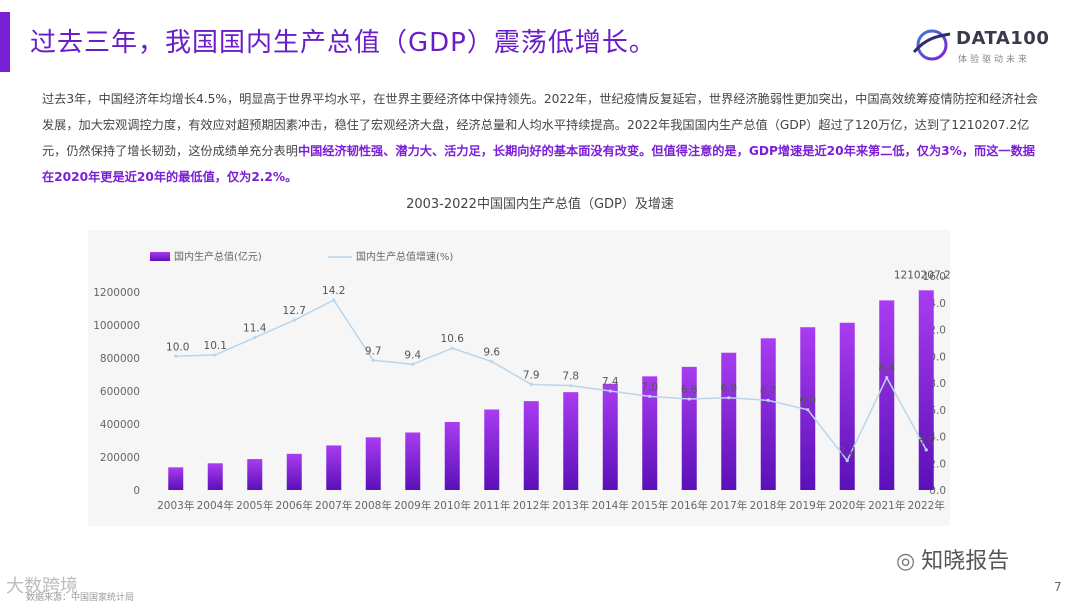  What do you see at coordinates (847, 452) in the screenshot?
I see `growth-rate-data-label: 2.2` at bounding box center [847, 452].